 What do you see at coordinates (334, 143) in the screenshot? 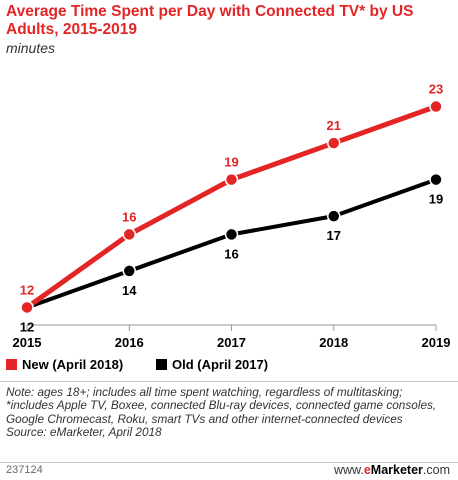
I see `data-point-0-2018` at bounding box center [334, 143].